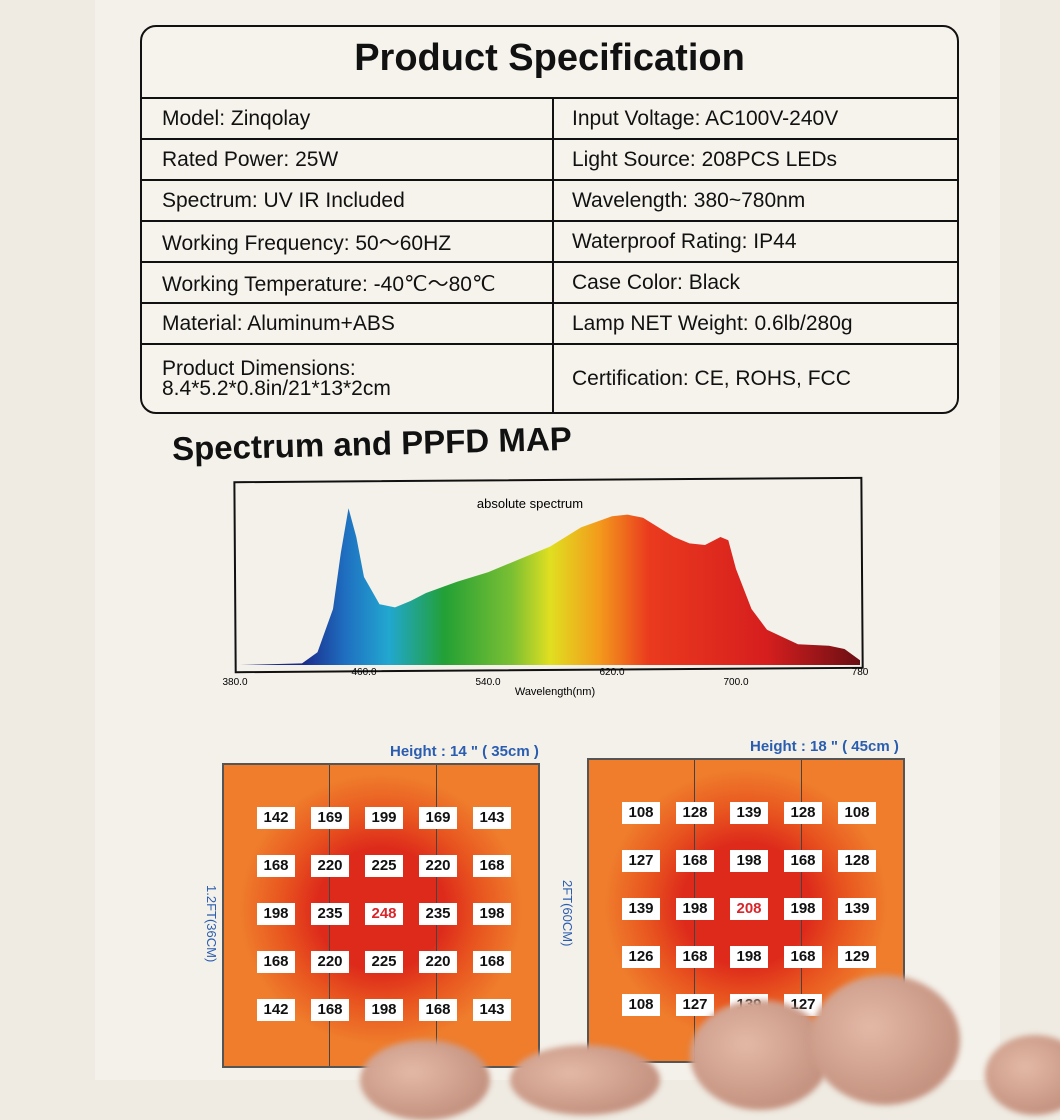  What do you see at coordinates (749, 909) in the screenshot?
I see `ppfd-value: 208` at bounding box center [749, 909].